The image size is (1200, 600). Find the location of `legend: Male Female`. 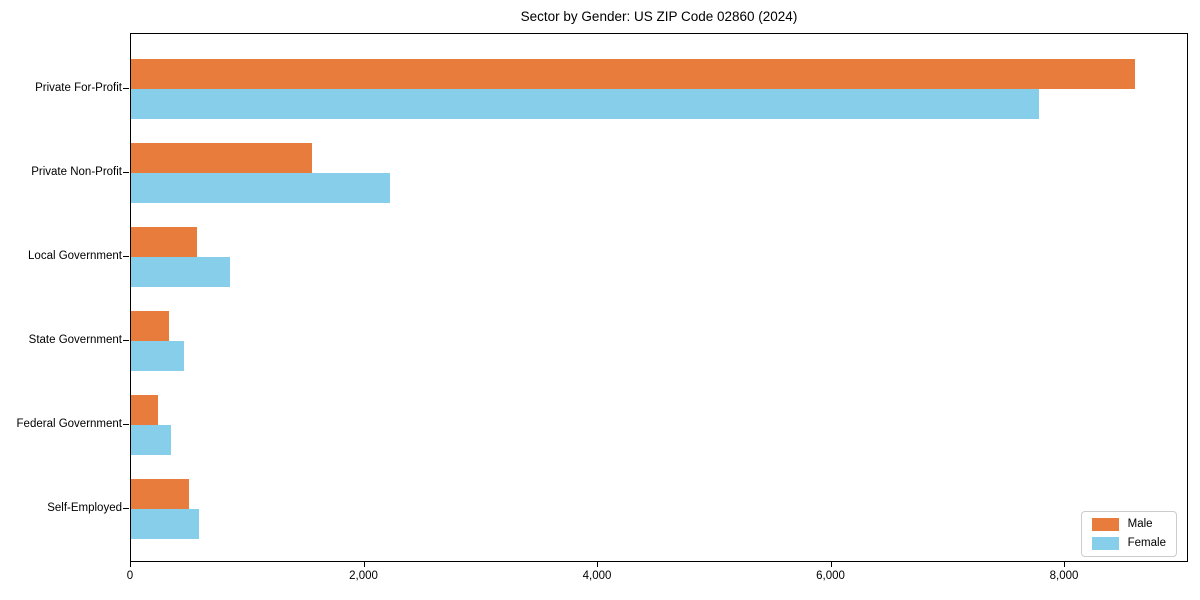

legend: Male Female is located at coordinates (1128, 534).